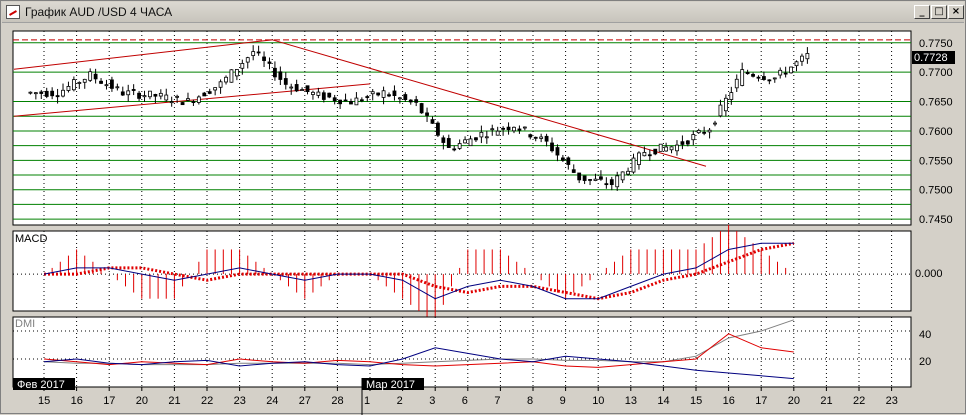  What do you see at coordinates (25, 324) in the screenshot?
I see `dmi-title: DMI` at bounding box center [25, 324].